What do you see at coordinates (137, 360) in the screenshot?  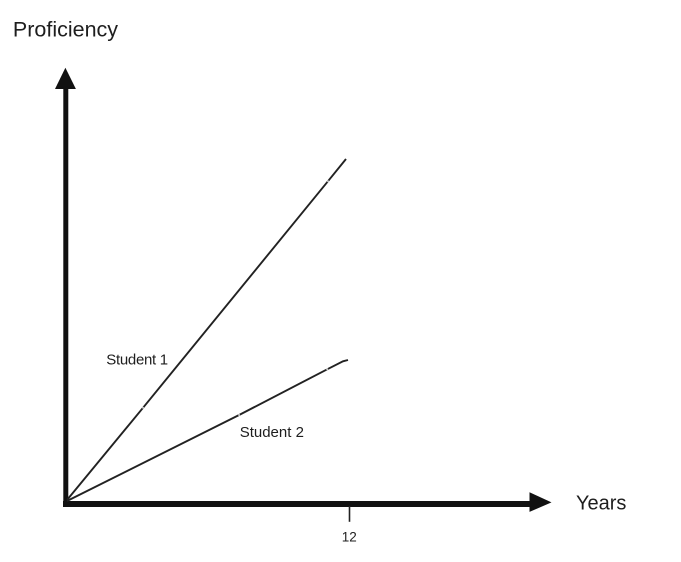 I see `svg-text: Student 1` at bounding box center [137, 360].